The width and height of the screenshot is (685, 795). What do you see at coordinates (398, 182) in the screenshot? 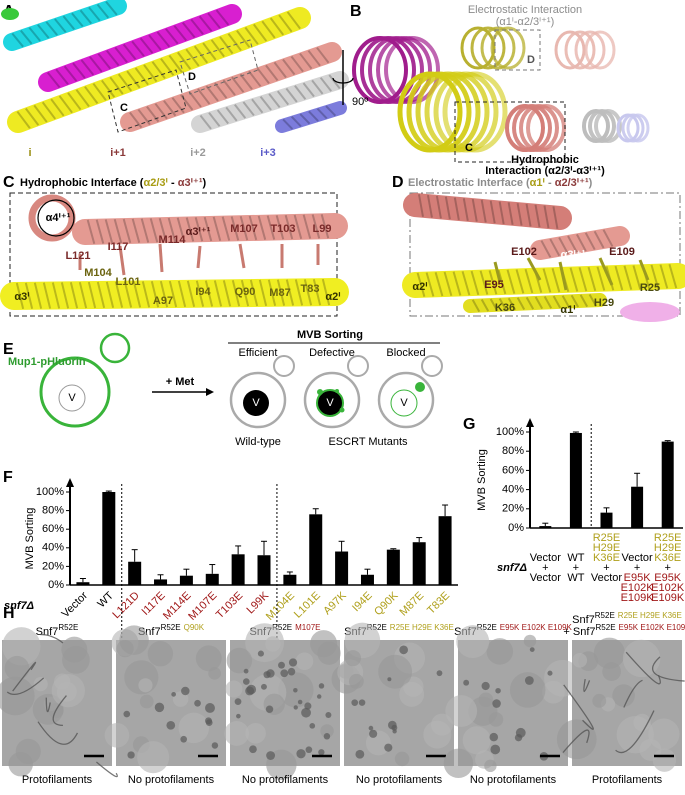
I see `panel-letter: D` at bounding box center [398, 182].